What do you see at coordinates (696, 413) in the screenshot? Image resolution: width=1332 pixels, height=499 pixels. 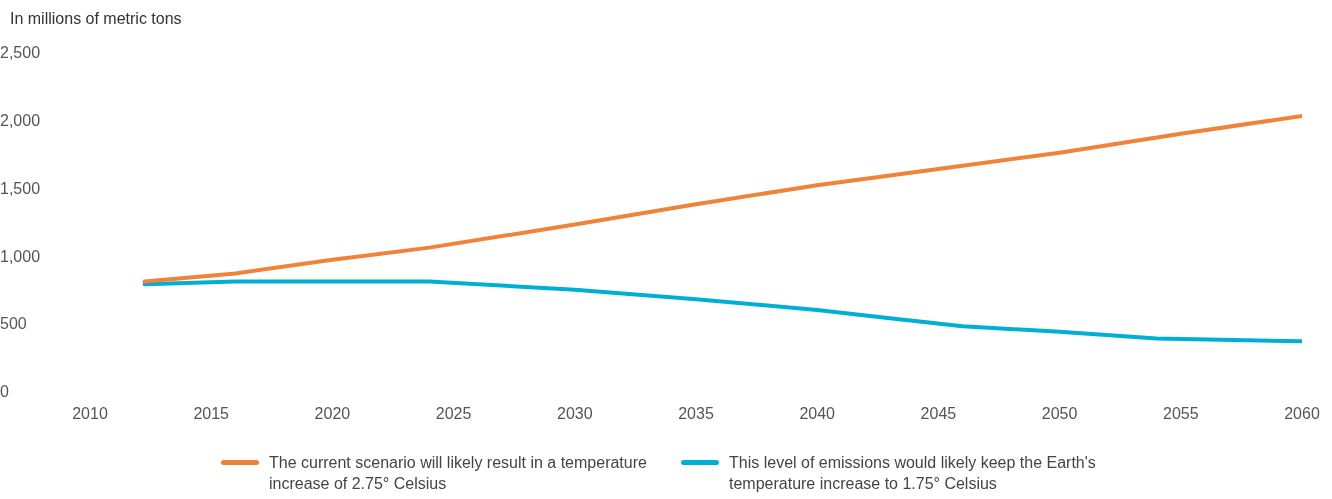 I see `x-tick-label: 2035` at bounding box center [696, 413].